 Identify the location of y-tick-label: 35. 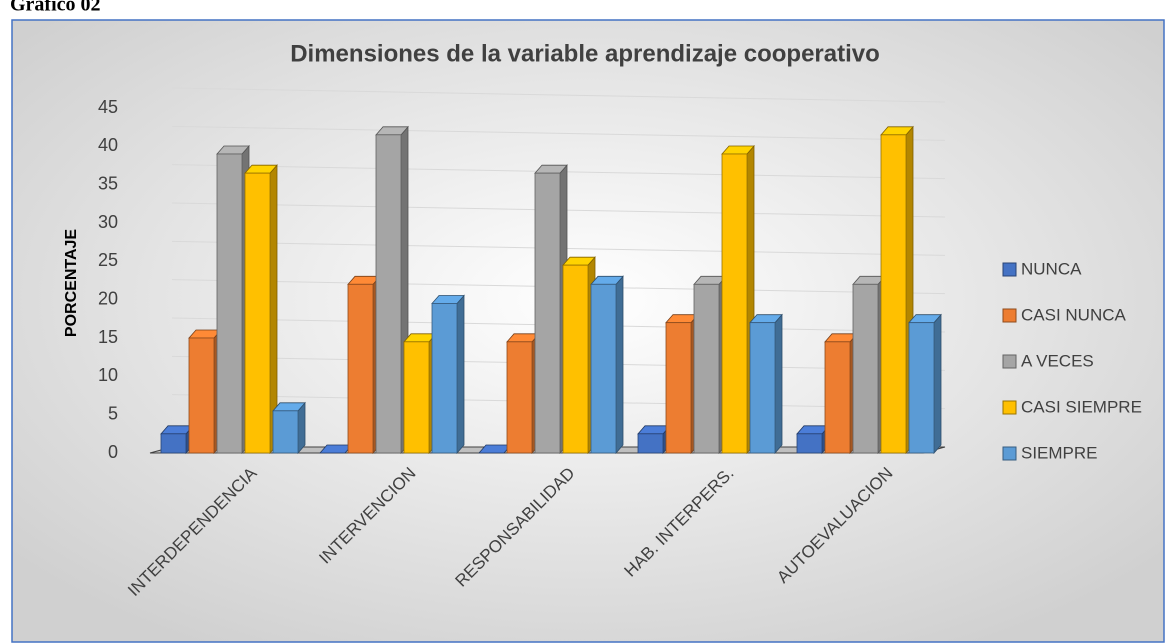
(108, 183).